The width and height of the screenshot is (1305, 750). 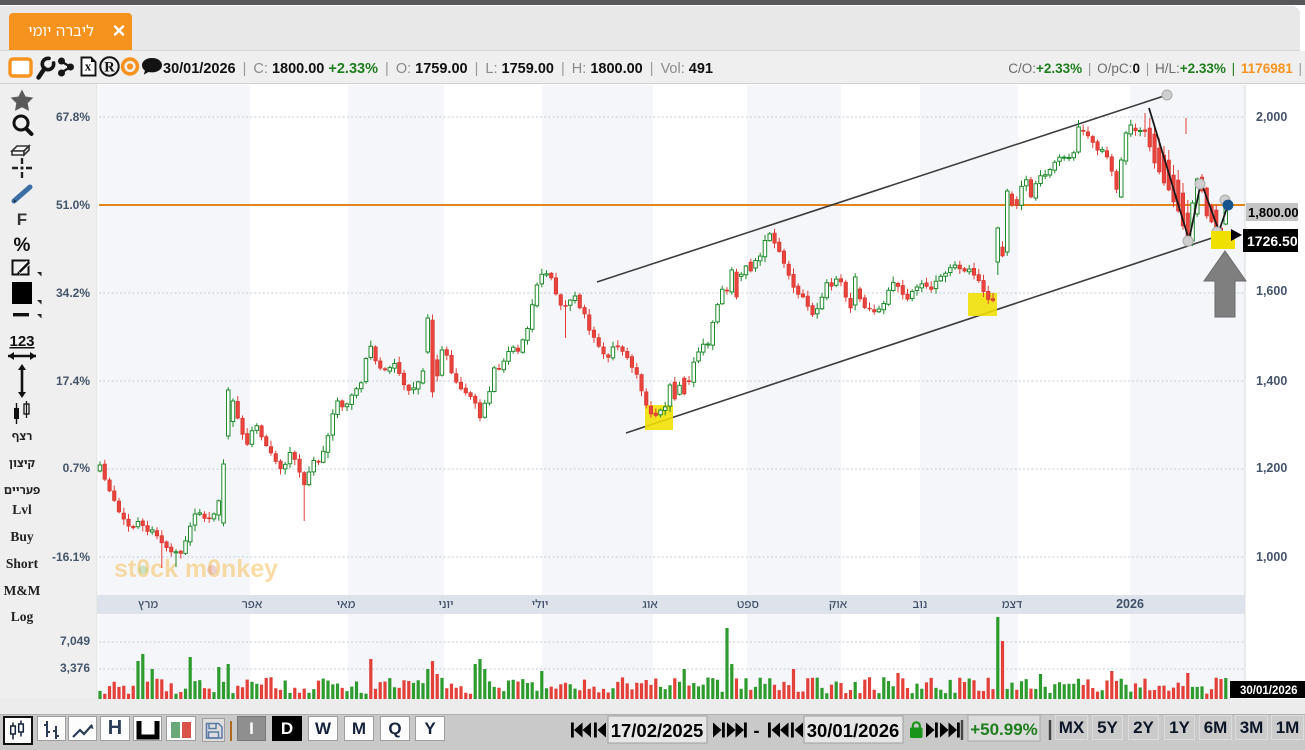 What do you see at coordinates (1273, 212) in the screenshot?
I see `svg-text: 1,800.00` at bounding box center [1273, 212].